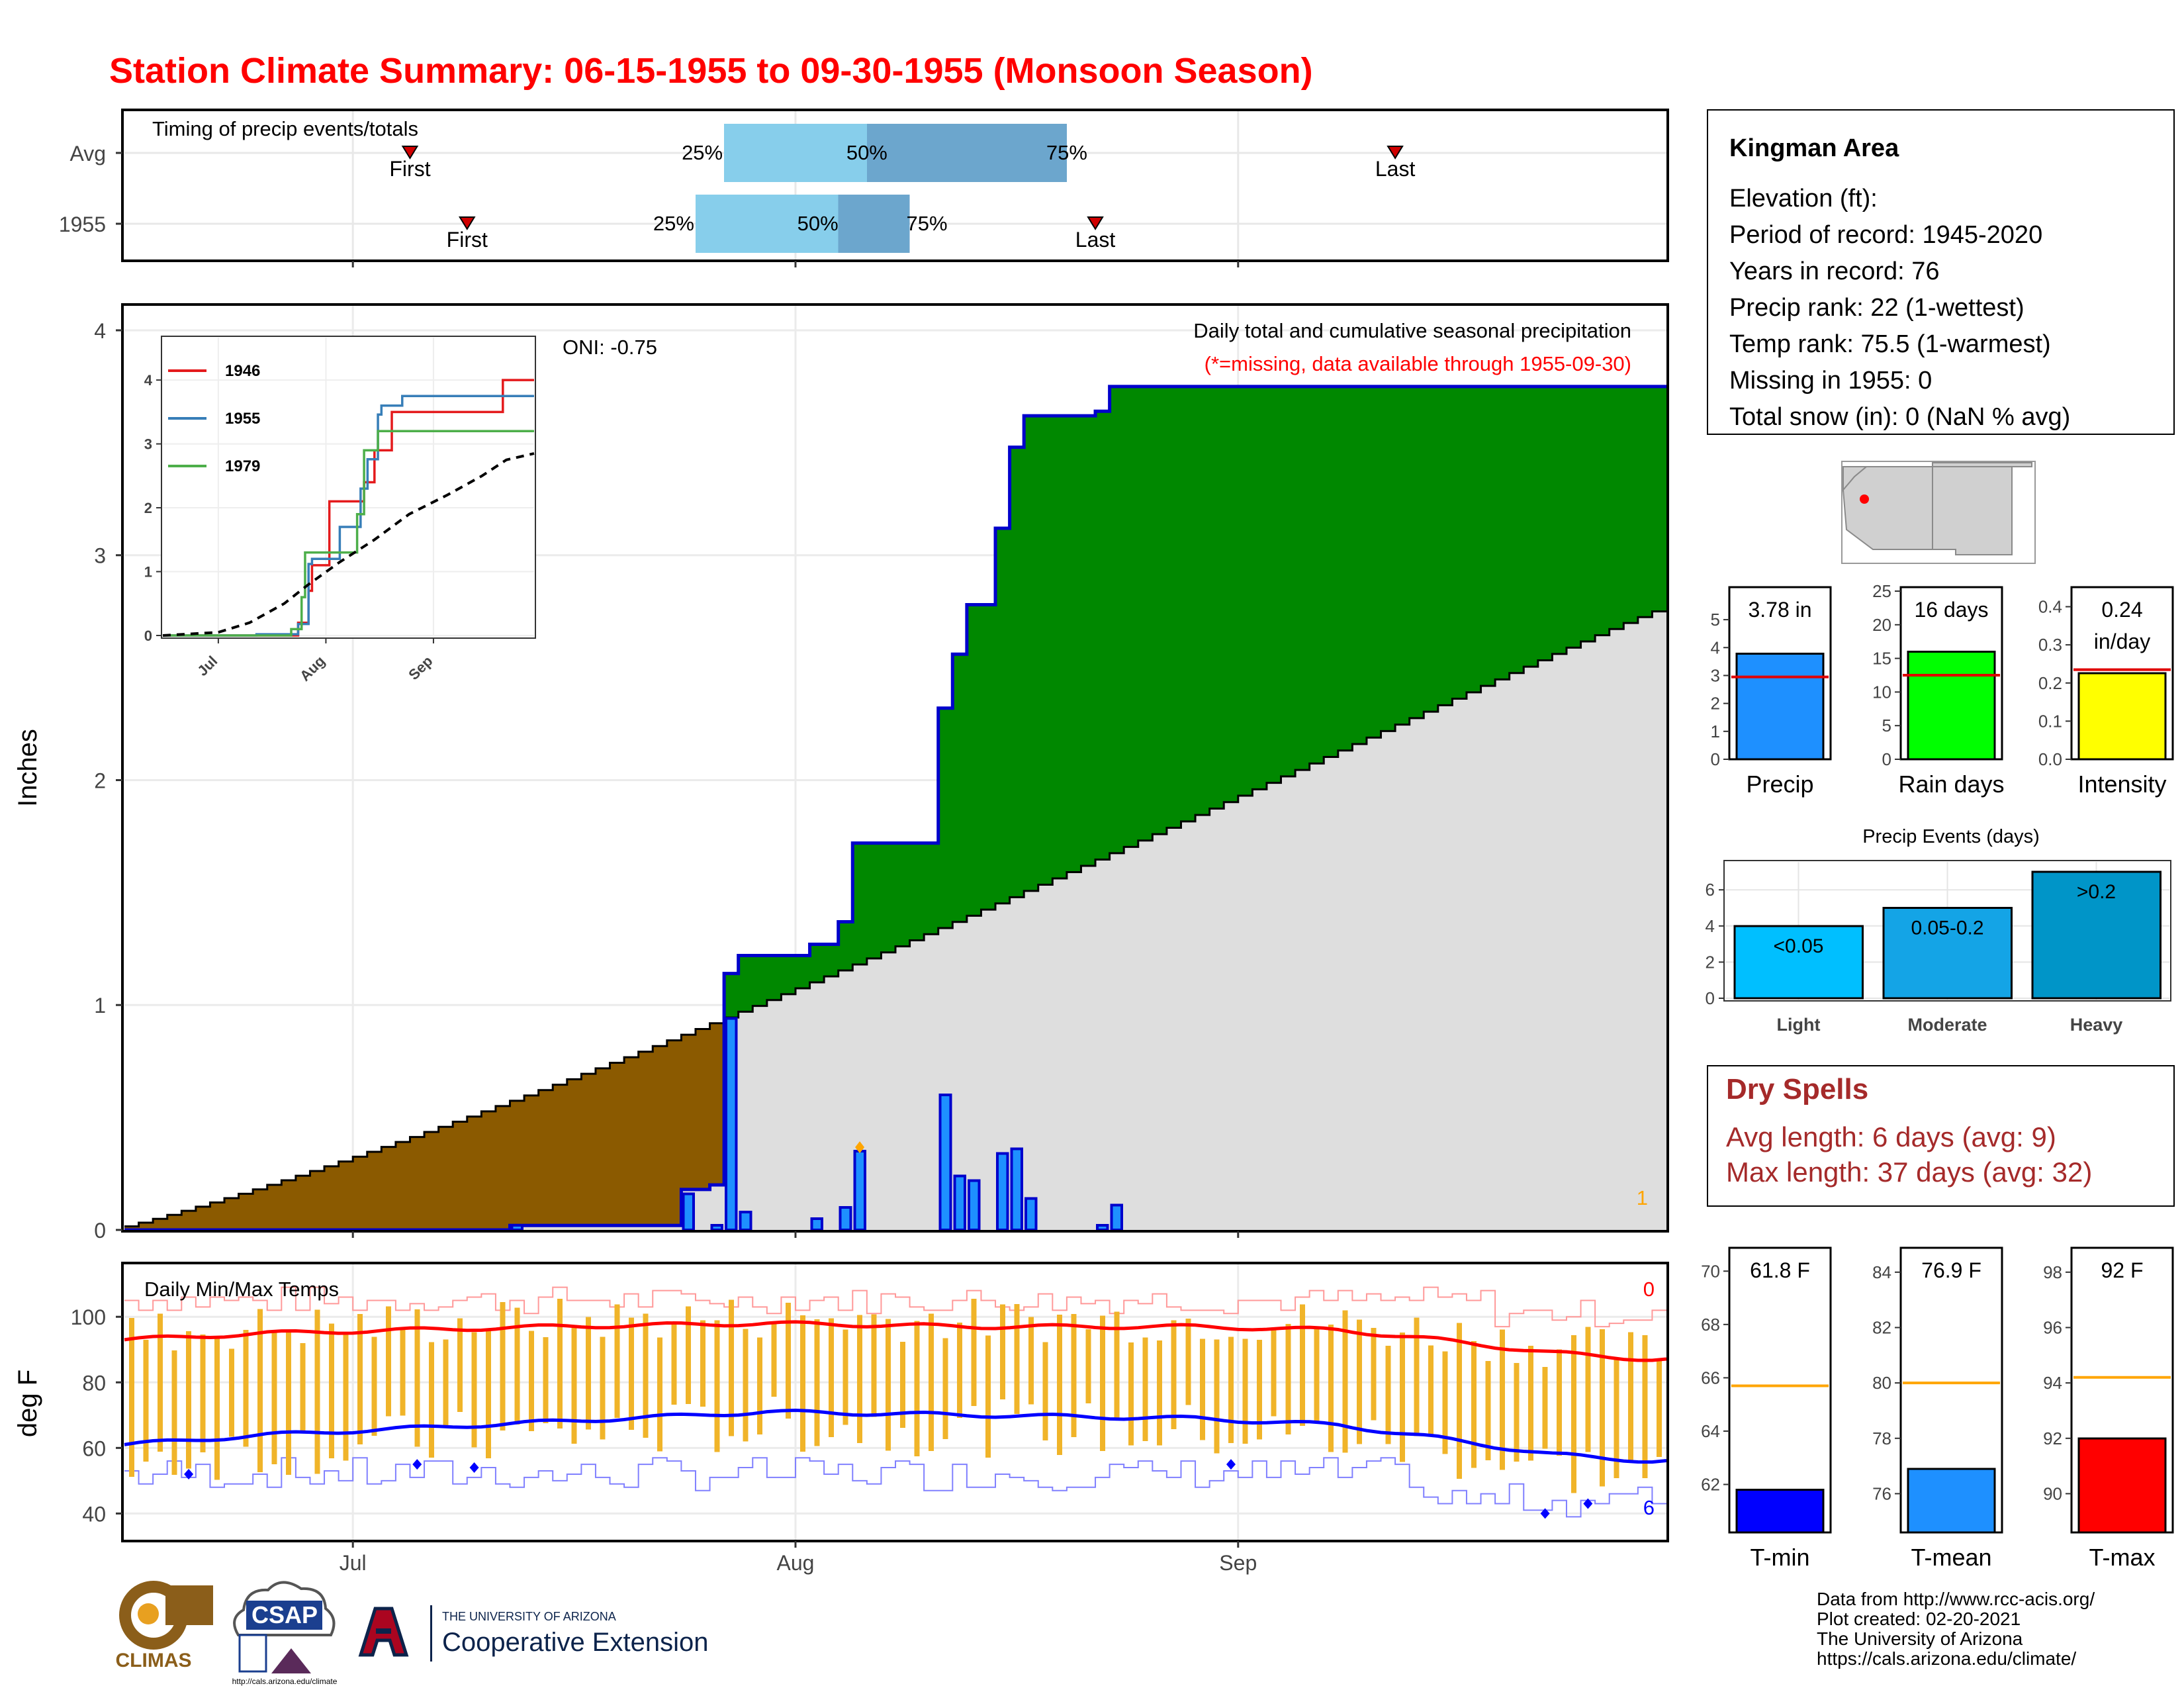 The height and width of the screenshot is (1688, 2184). What do you see at coordinates (1834, 271) in the screenshot?
I see `info-years: Years in record: 76` at bounding box center [1834, 271].